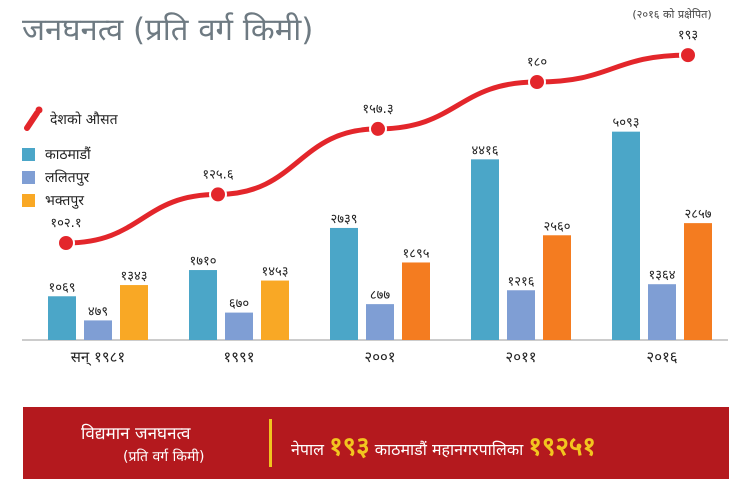  Describe the element at coordinates (239, 304) in the screenshot. I see `bar-value-label: ६७०` at that location.